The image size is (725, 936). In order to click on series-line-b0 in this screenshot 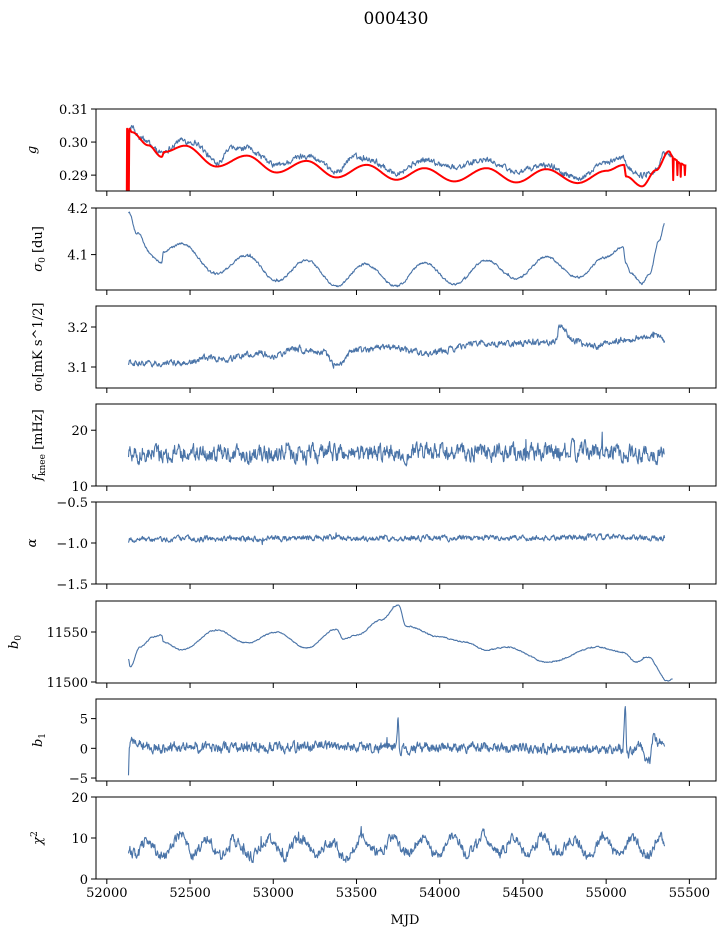, I will do `click(400, 643)`.